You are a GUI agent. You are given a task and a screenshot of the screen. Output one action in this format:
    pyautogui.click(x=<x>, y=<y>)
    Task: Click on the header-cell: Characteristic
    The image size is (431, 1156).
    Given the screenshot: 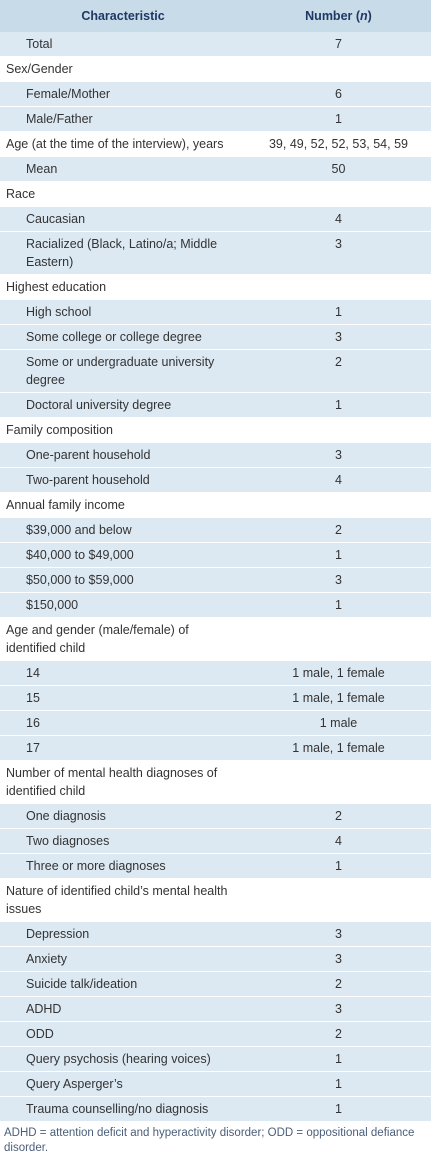 What is the action you would take?
    pyautogui.click(x=123, y=16)
    